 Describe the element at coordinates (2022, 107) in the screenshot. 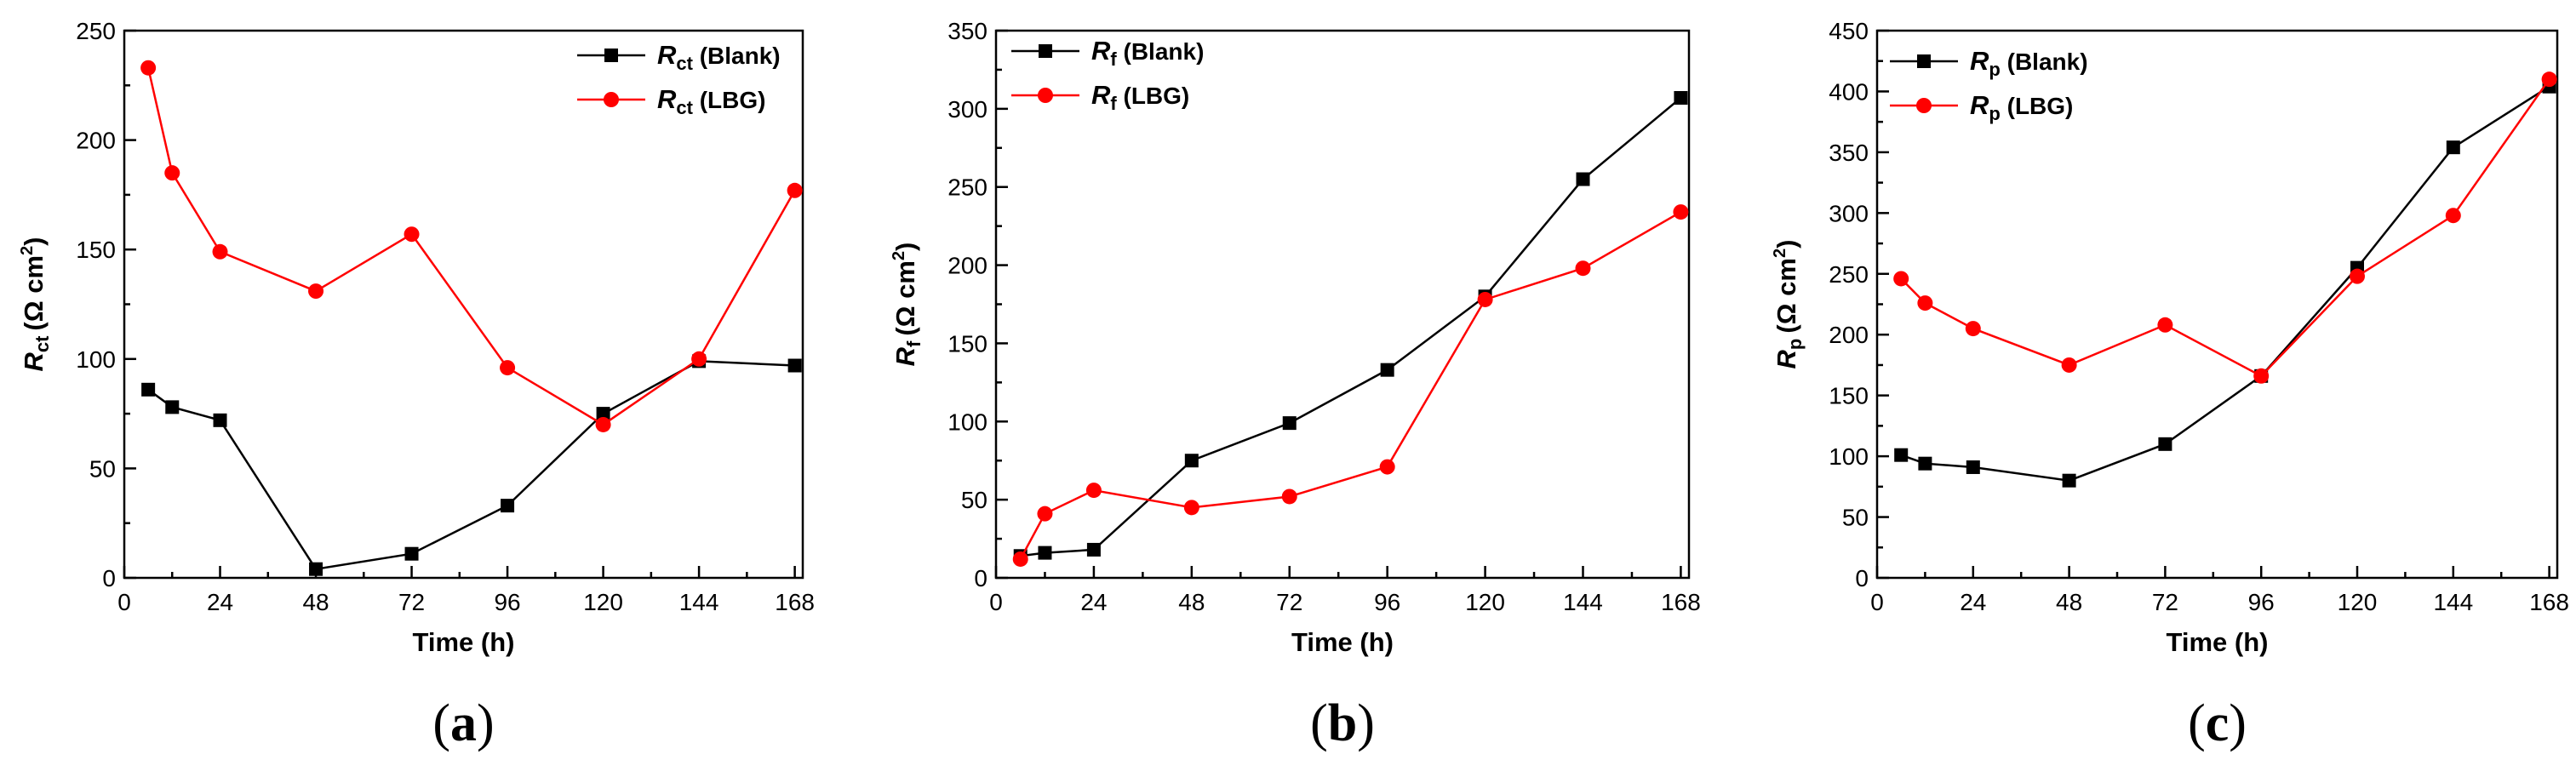

I see `legend-entry: Rp (LBG)` at that location.